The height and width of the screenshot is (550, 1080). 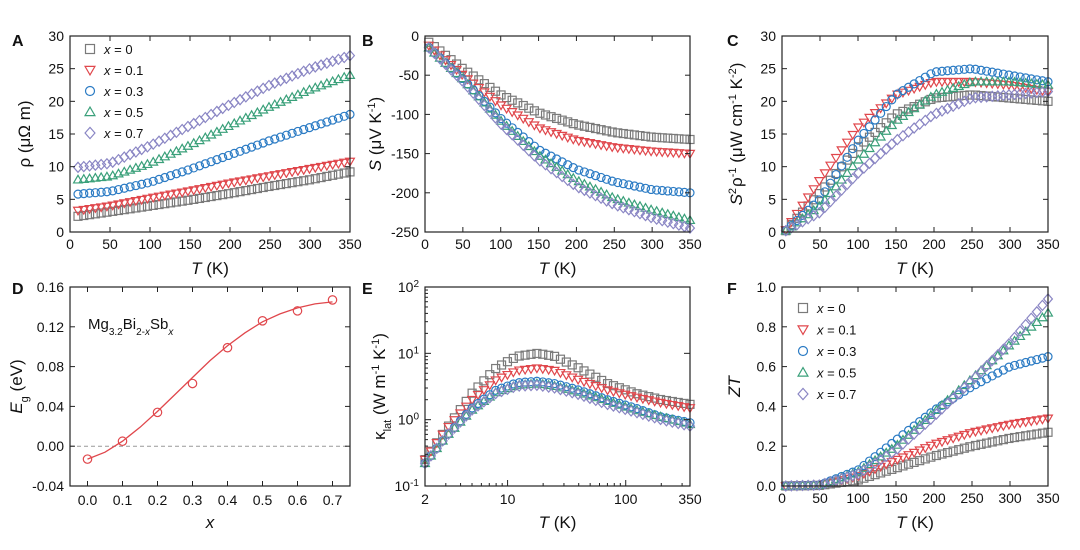 What do you see at coordinates (836, 373) in the screenshot?
I see `legend-label: x = 0.5` at bounding box center [836, 373].